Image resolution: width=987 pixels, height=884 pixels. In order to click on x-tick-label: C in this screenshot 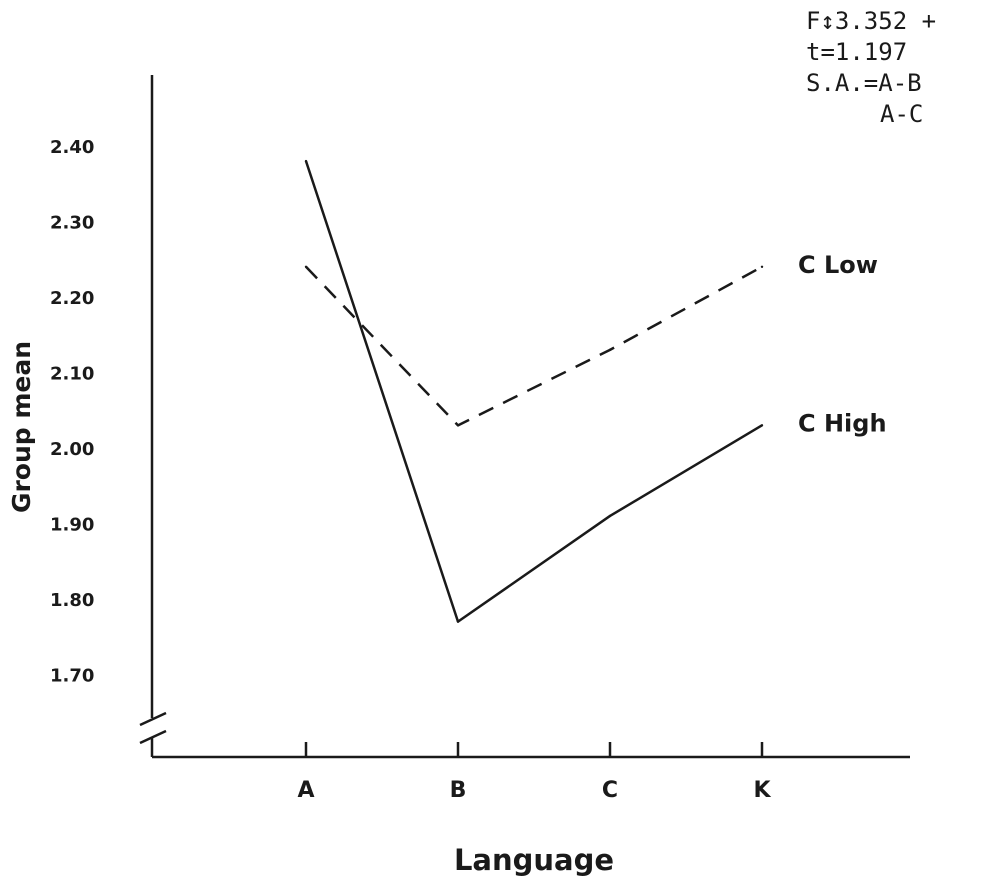, I will do `click(610, 790)`.